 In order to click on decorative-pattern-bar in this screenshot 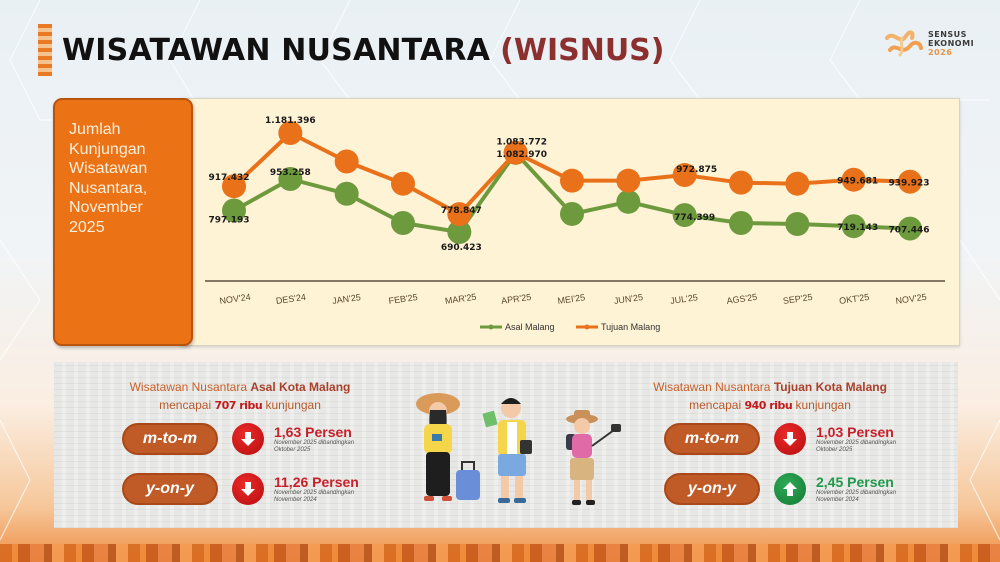, I will do `click(45, 50)`.